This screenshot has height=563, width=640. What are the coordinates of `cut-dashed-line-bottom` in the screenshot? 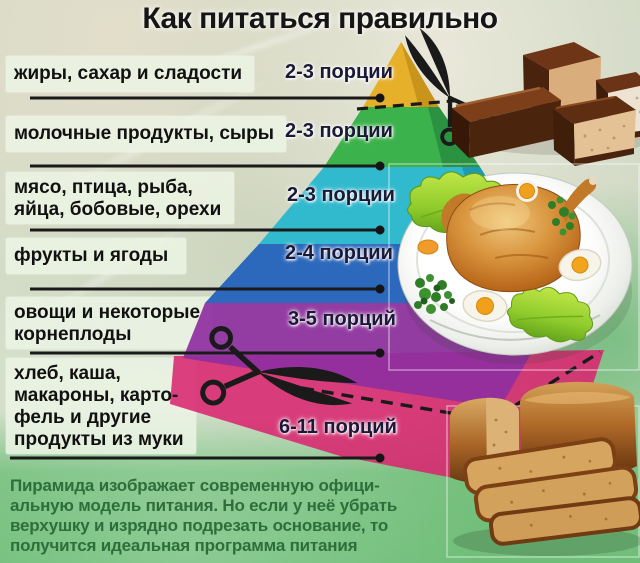 It's located at (451, 386).